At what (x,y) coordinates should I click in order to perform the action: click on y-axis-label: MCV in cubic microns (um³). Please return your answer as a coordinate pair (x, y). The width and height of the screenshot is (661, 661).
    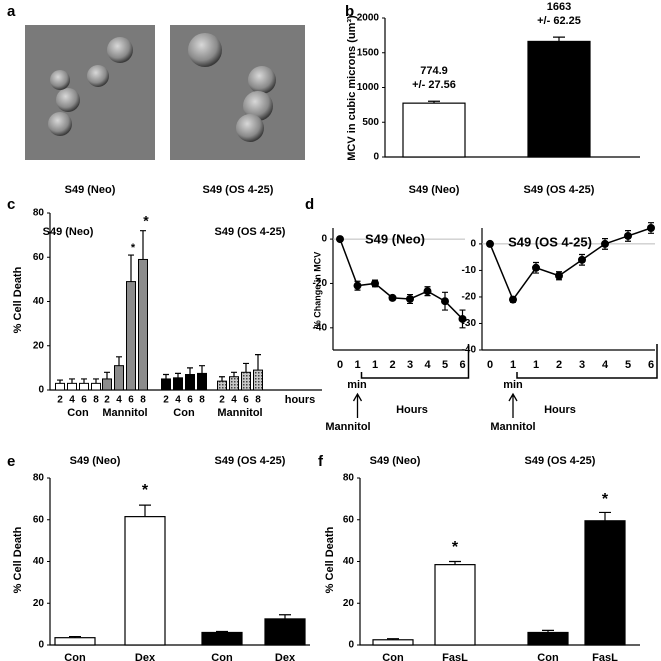
    Looking at the image, I should click on (352, 88).